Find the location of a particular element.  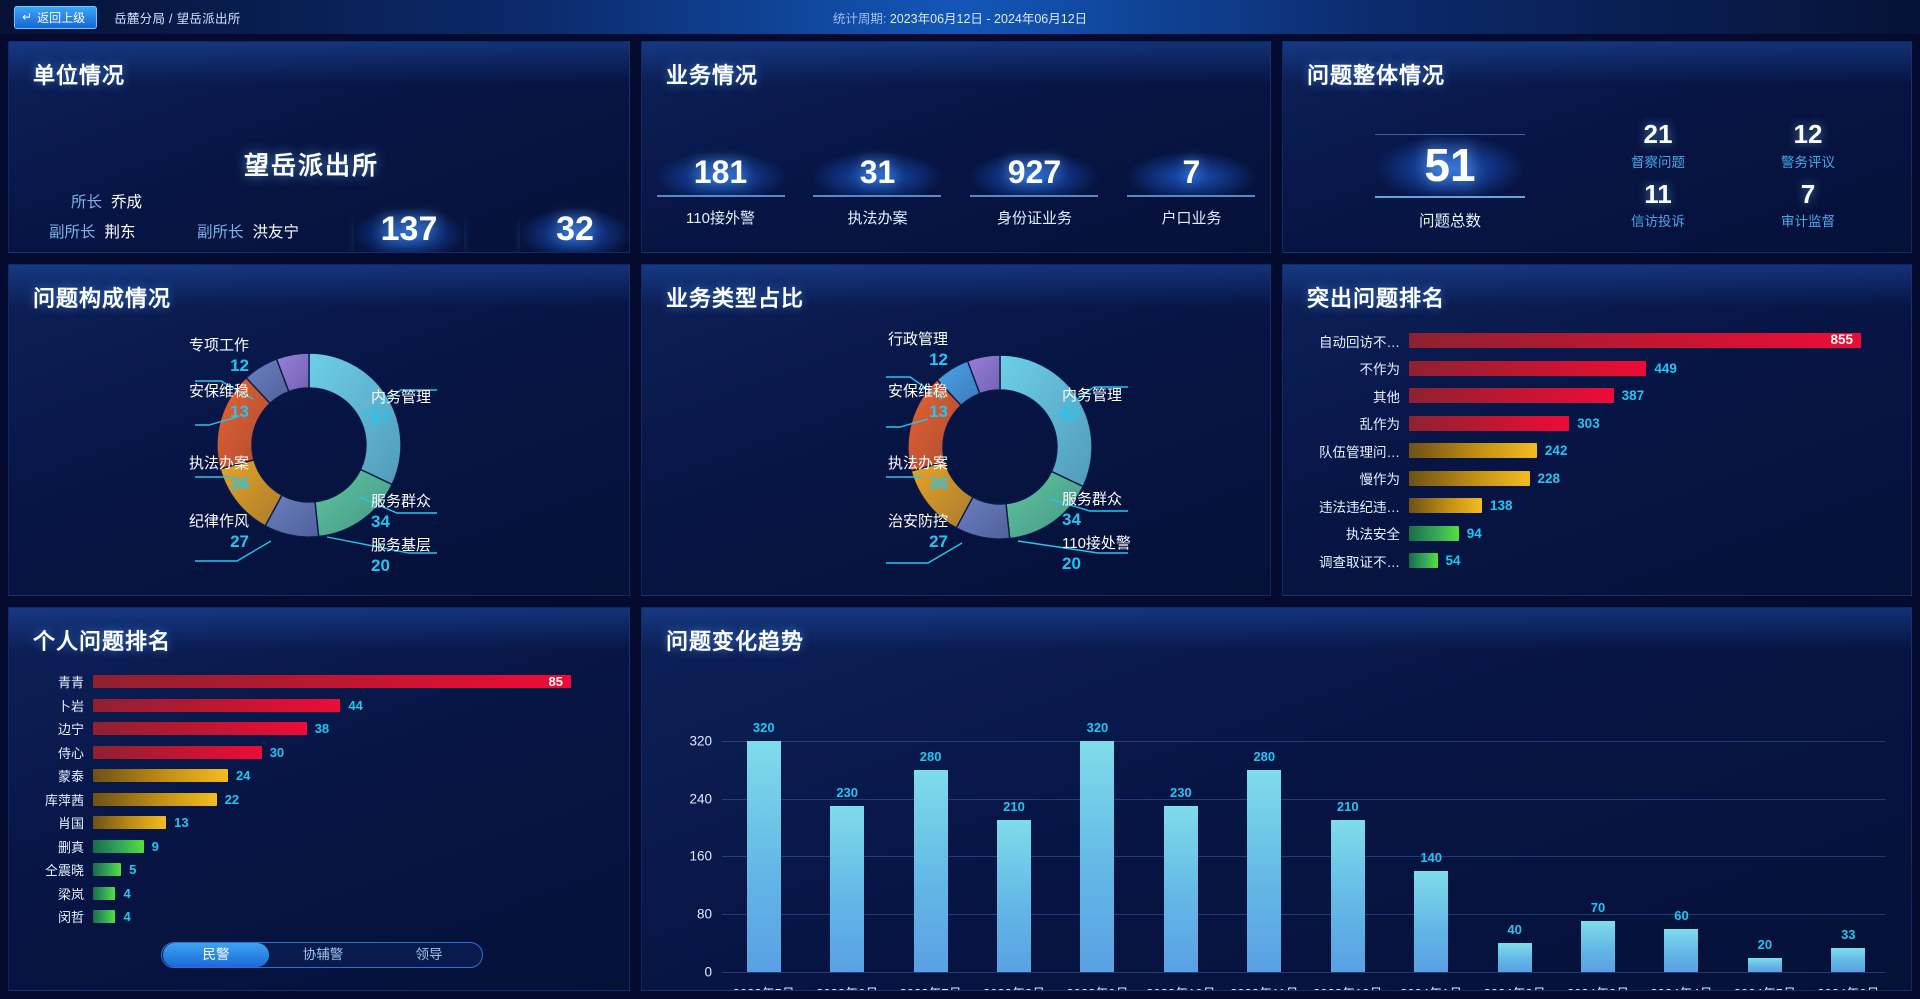

trend-value: 70 is located at coordinates (1598, 908).